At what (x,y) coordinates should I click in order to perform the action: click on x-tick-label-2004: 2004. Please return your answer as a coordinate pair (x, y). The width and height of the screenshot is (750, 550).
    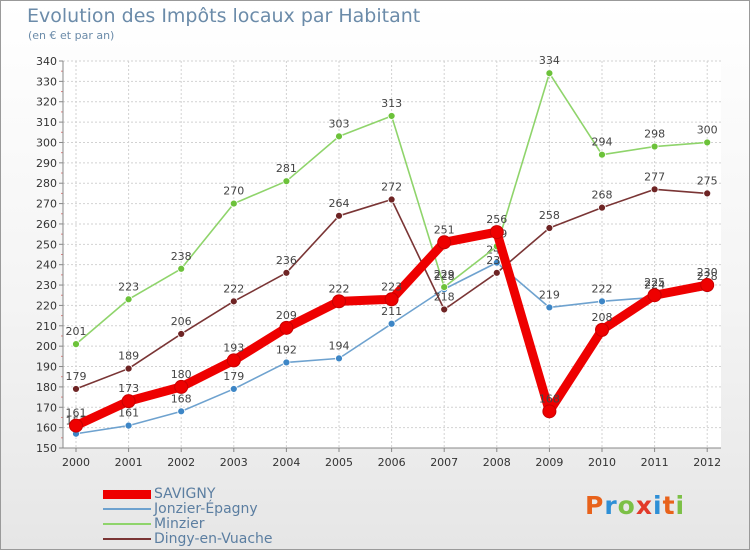
    Looking at the image, I should click on (286, 462).